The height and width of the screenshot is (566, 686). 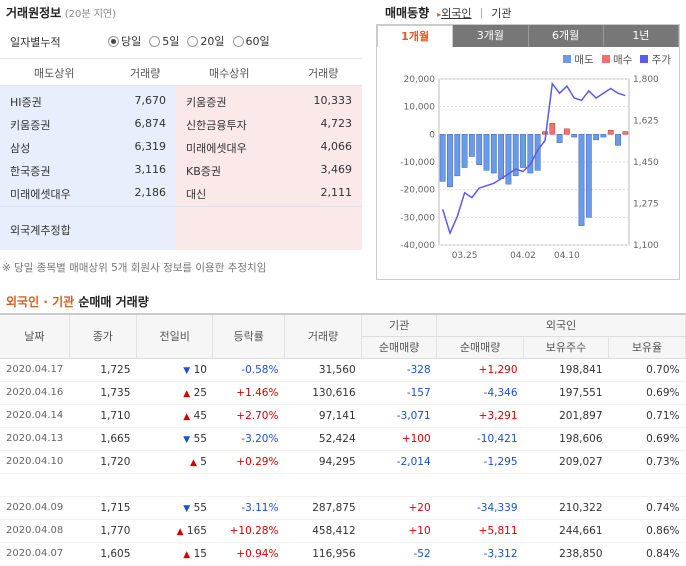 I want to click on col-inst-net: 순매매량, so click(x=399, y=347).